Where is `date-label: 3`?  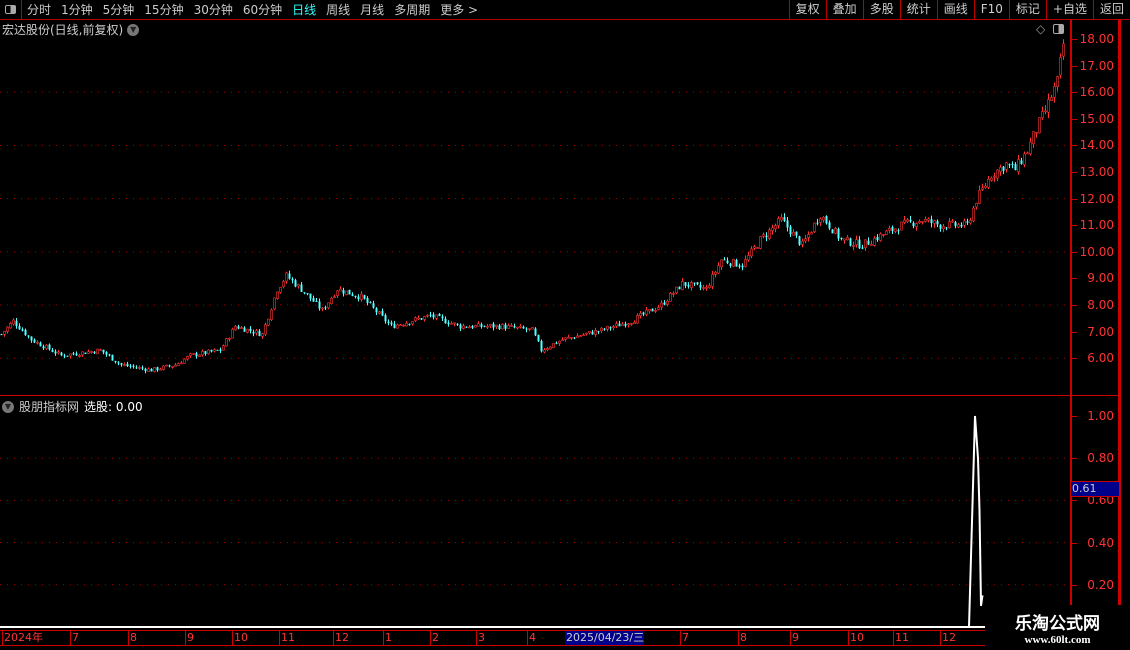
date-label: 3 is located at coordinates (480, 638).